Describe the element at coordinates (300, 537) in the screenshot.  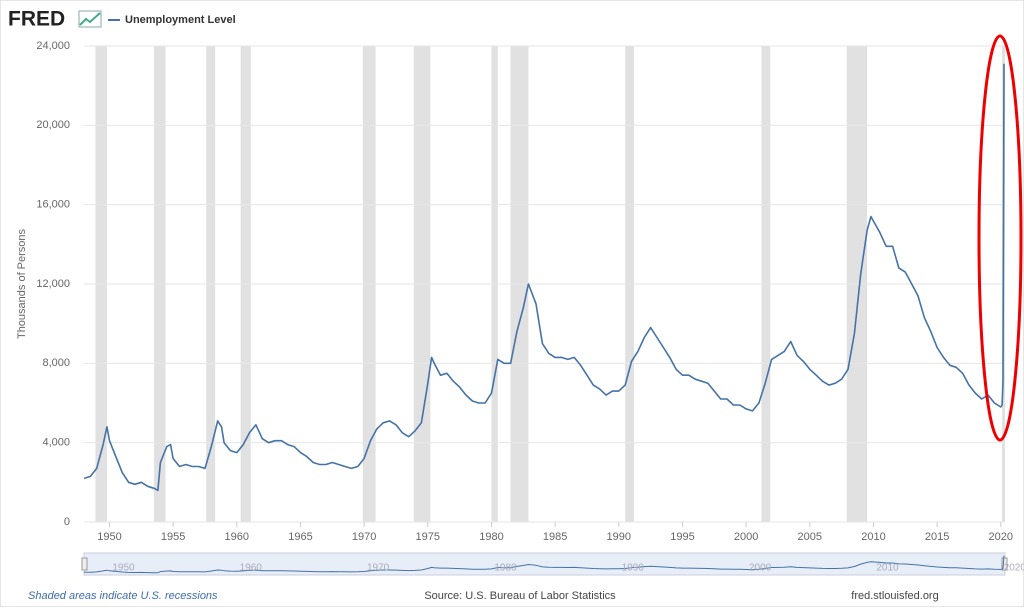
I see `x-tick-label: 1965` at that location.